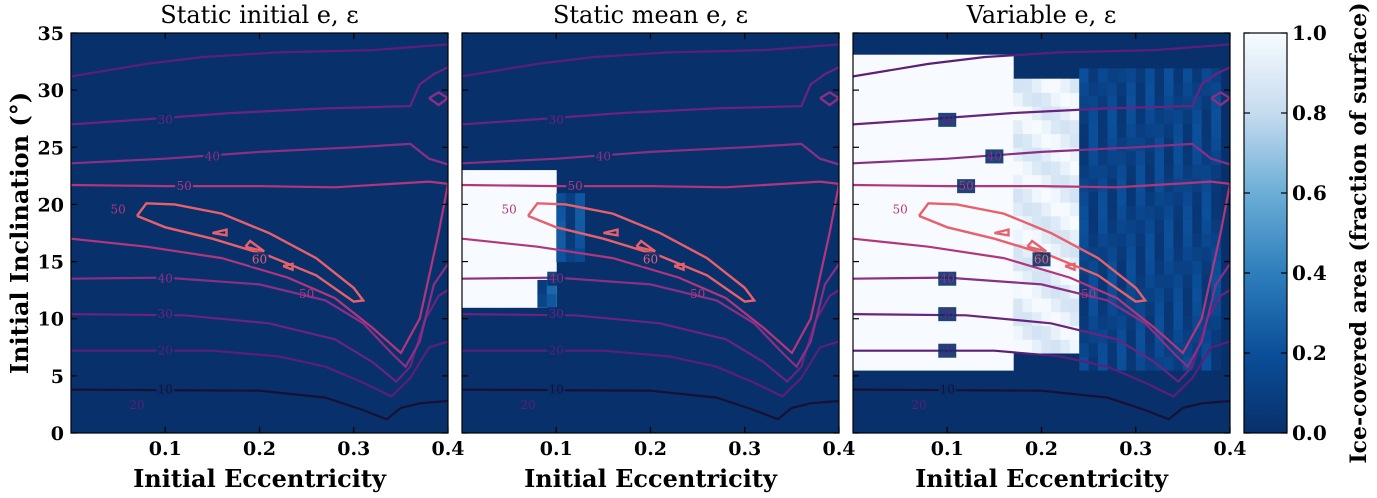 This screenshot has height=498, width=1377. Describe the element at coordinates (899, 210) in the screenshot. I see `contour-label: 50` at that location.